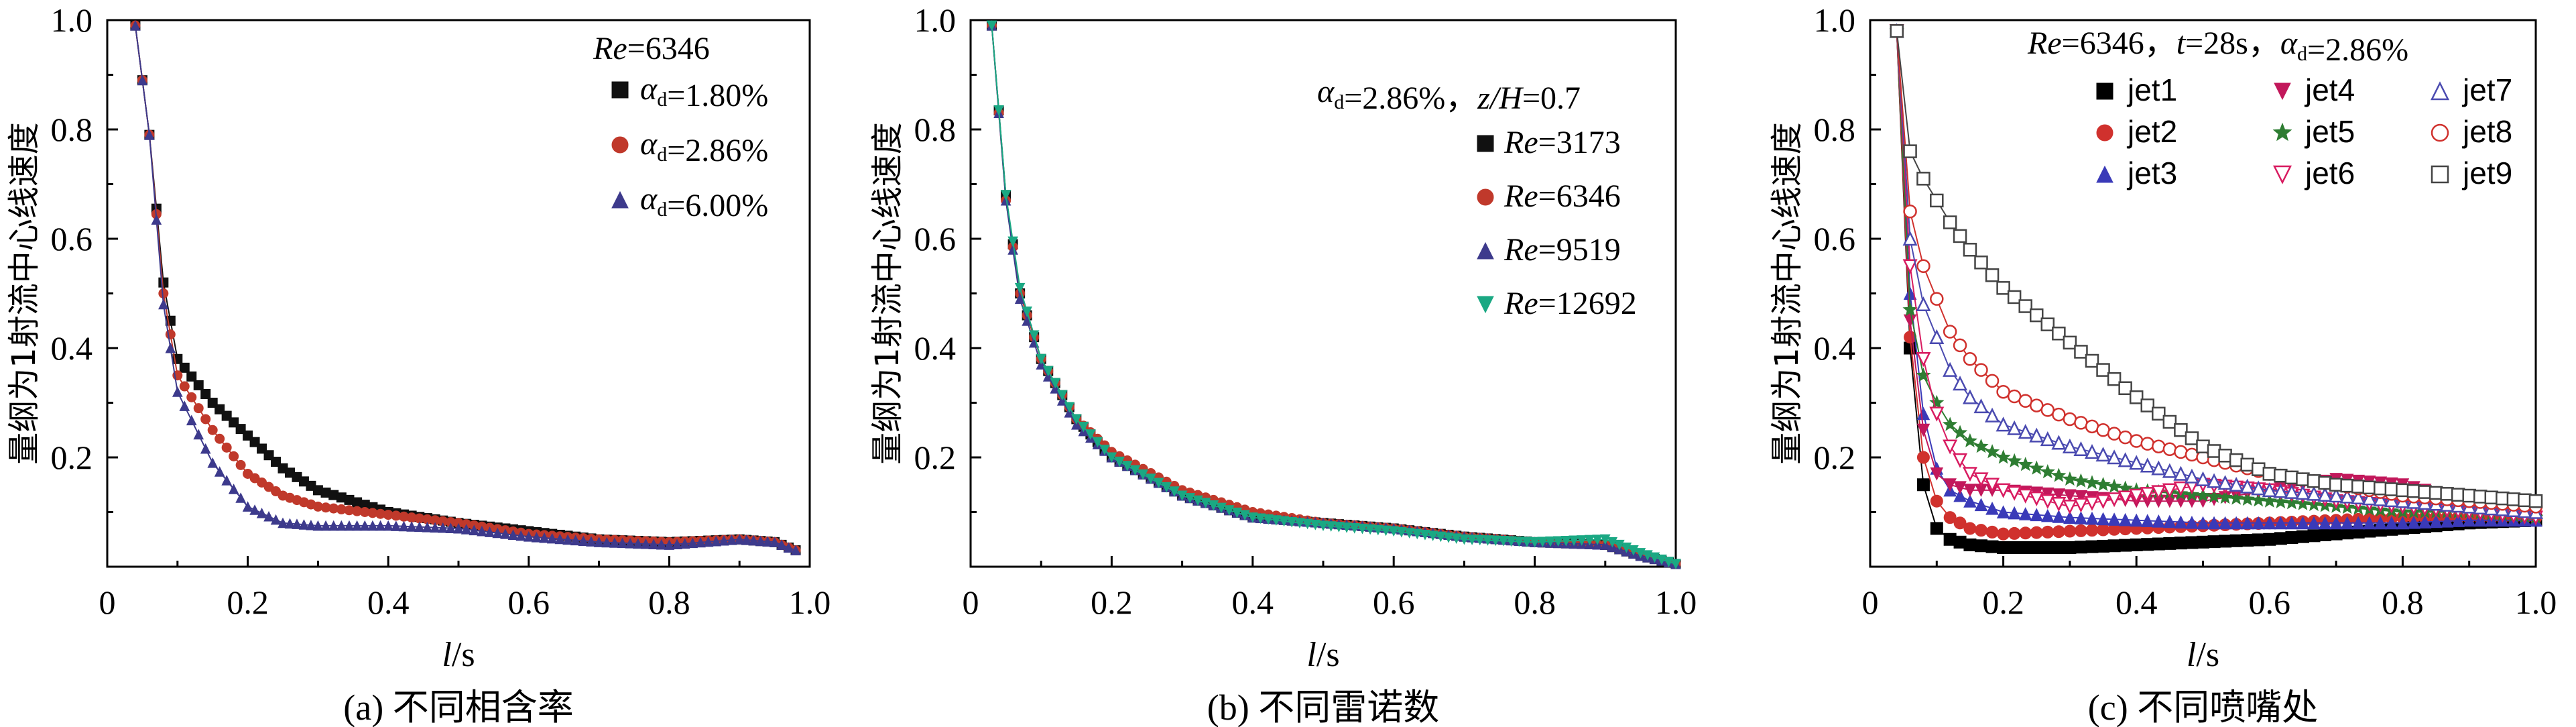  Describe the element at coordinates (1449, 95) in the screenshot. I see `panel-b-legend-title: αd=2.86%，z/H=0.7` at that location.